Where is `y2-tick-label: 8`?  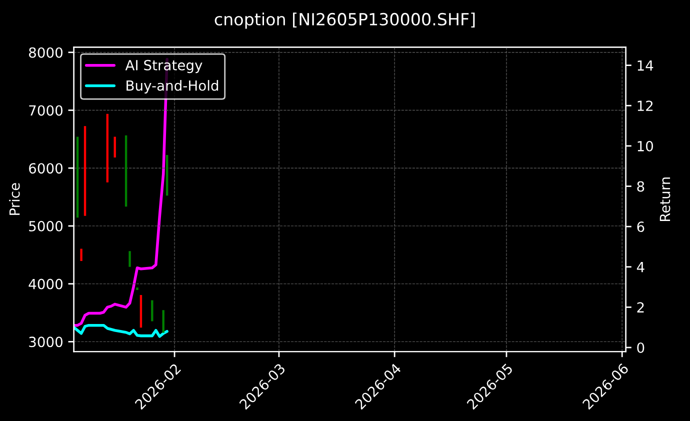 y2-tick-label: 8 is located at coordinates (640, 186).